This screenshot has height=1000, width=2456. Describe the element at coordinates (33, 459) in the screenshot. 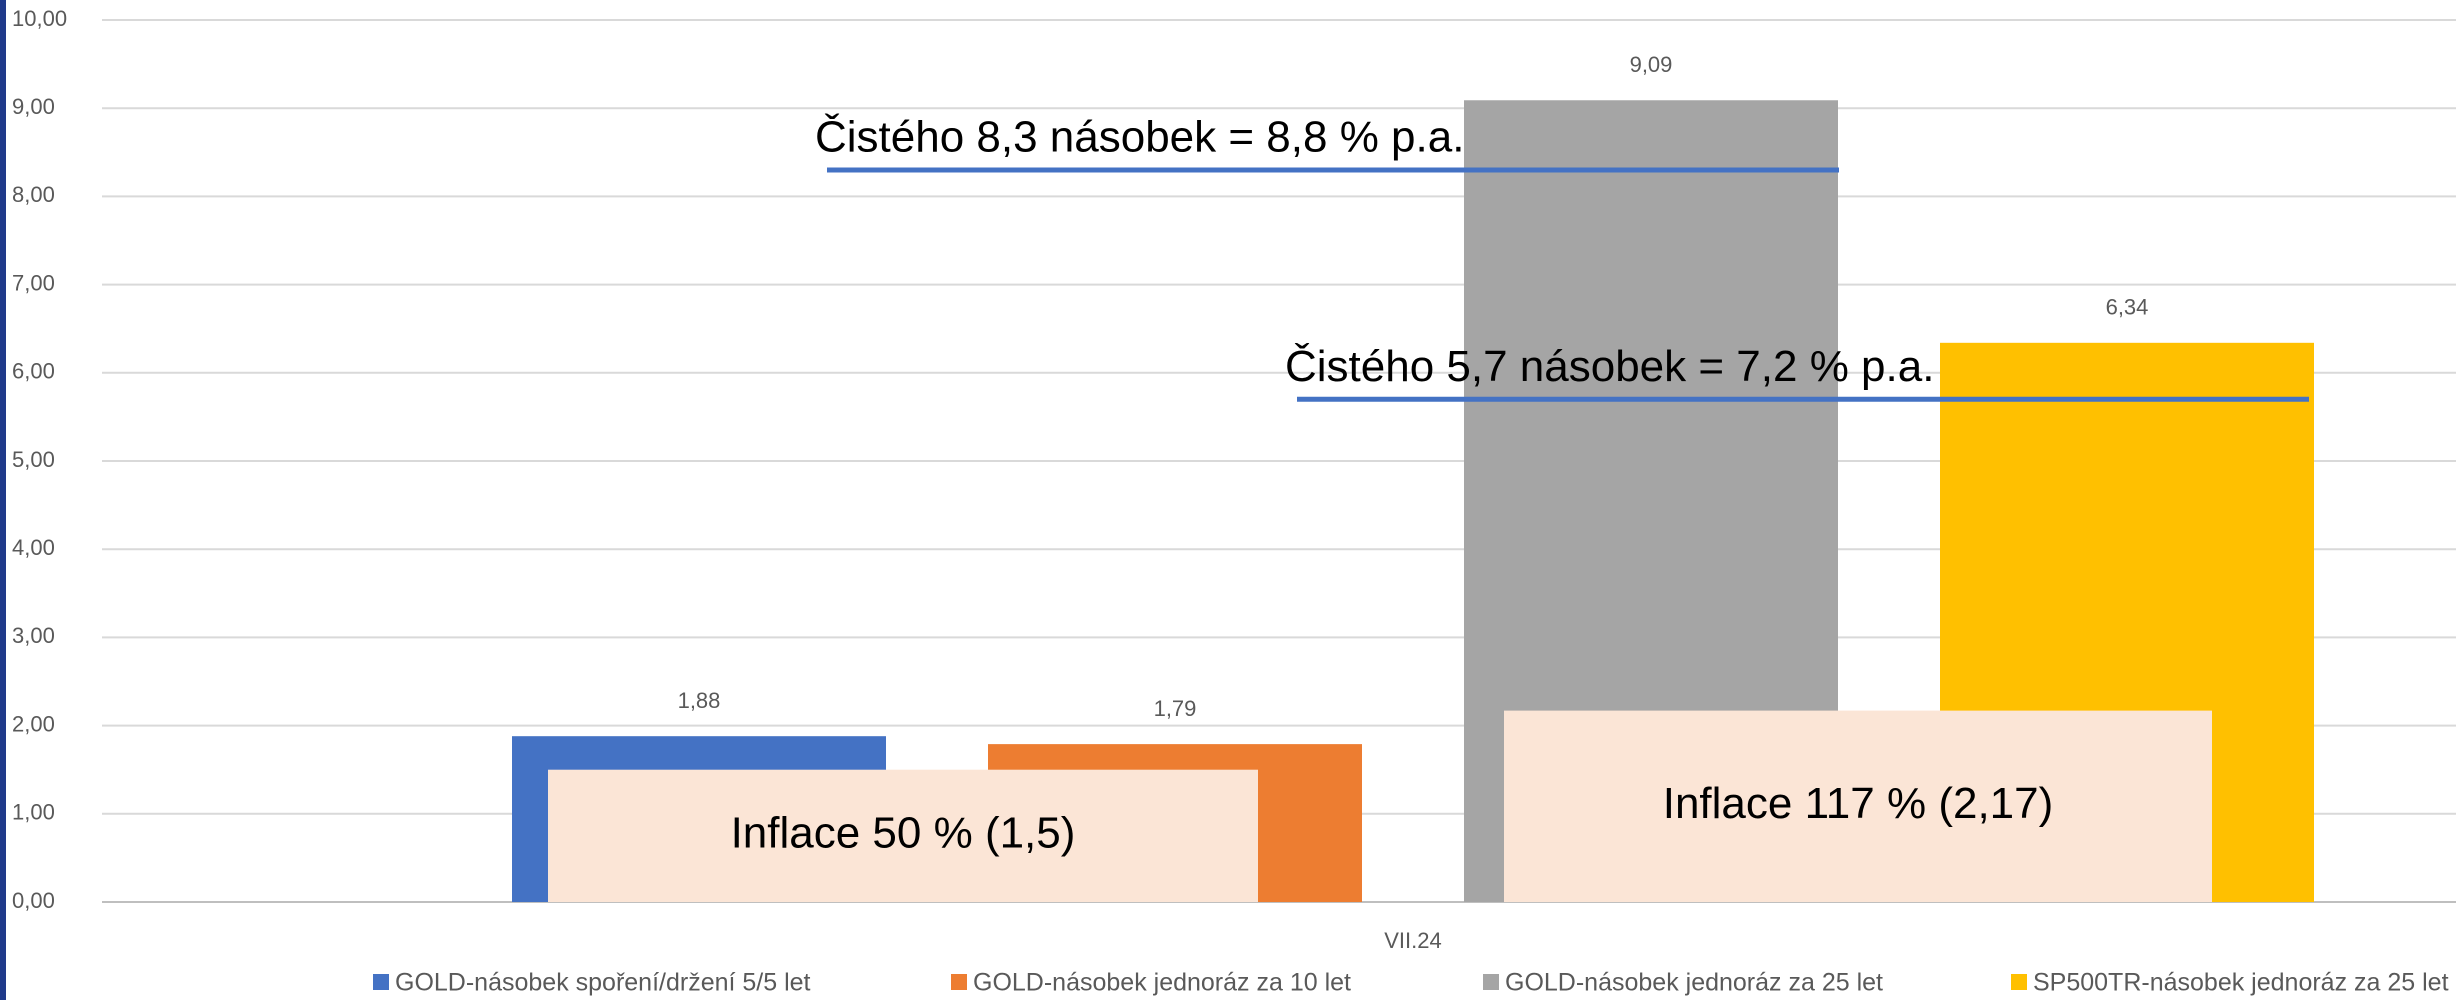

I see `y-tick-label: 5,00` at that location.